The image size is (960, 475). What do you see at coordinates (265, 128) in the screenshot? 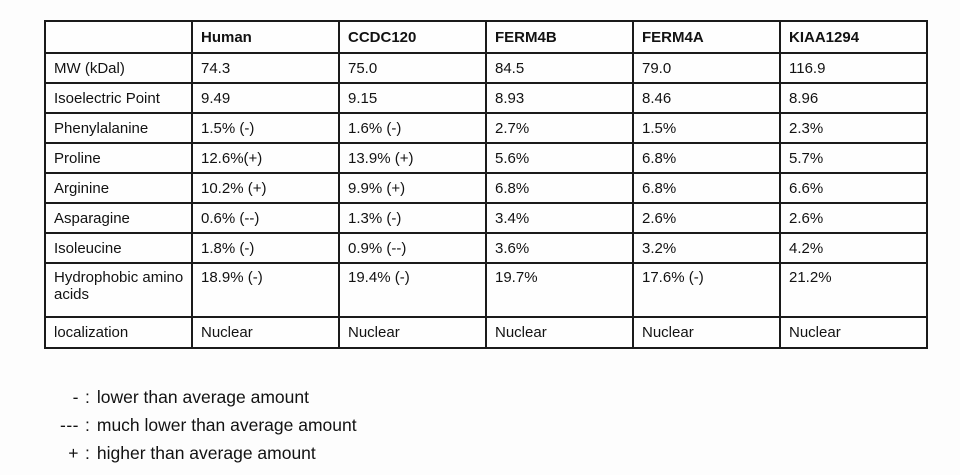
I see `cell: 1.5% (-)` at bounding box center [265, 128].